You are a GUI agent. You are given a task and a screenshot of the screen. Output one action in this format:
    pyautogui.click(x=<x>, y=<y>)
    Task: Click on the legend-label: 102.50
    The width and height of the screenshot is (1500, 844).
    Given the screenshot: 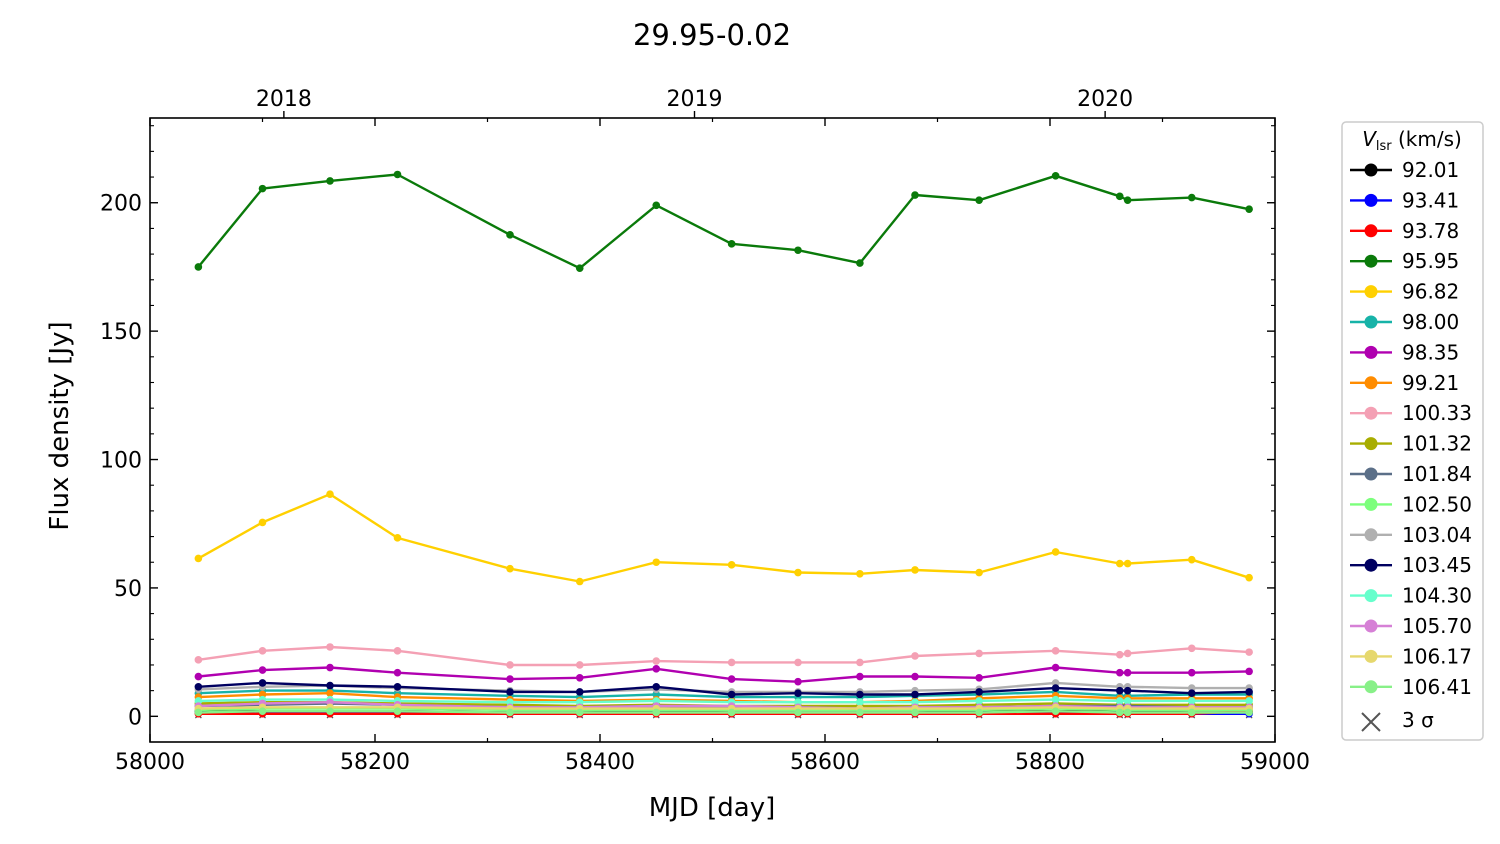 What is the action you would take?
    pyautogui.click(x=1437, y=504)
    